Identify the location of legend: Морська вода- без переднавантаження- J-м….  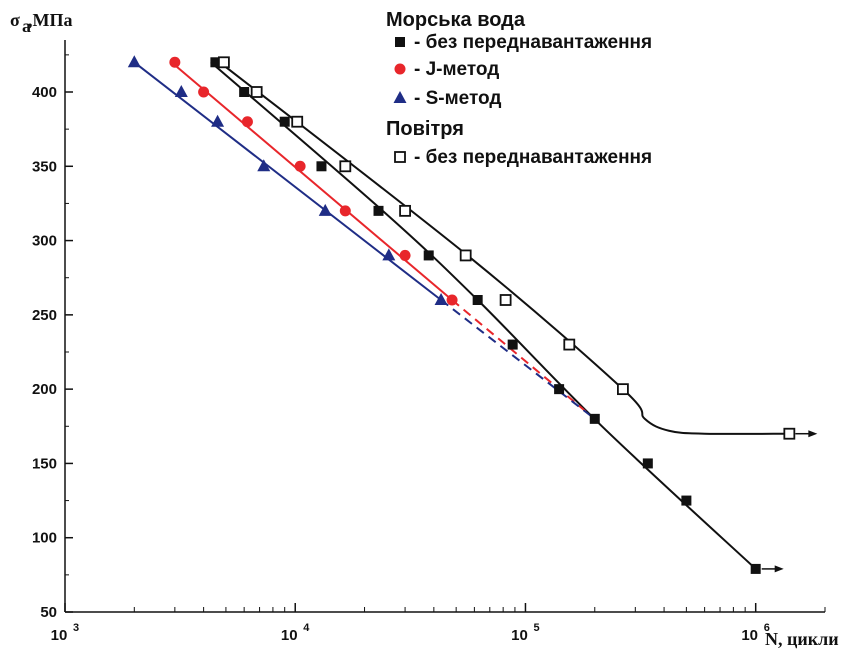
(519, 88).